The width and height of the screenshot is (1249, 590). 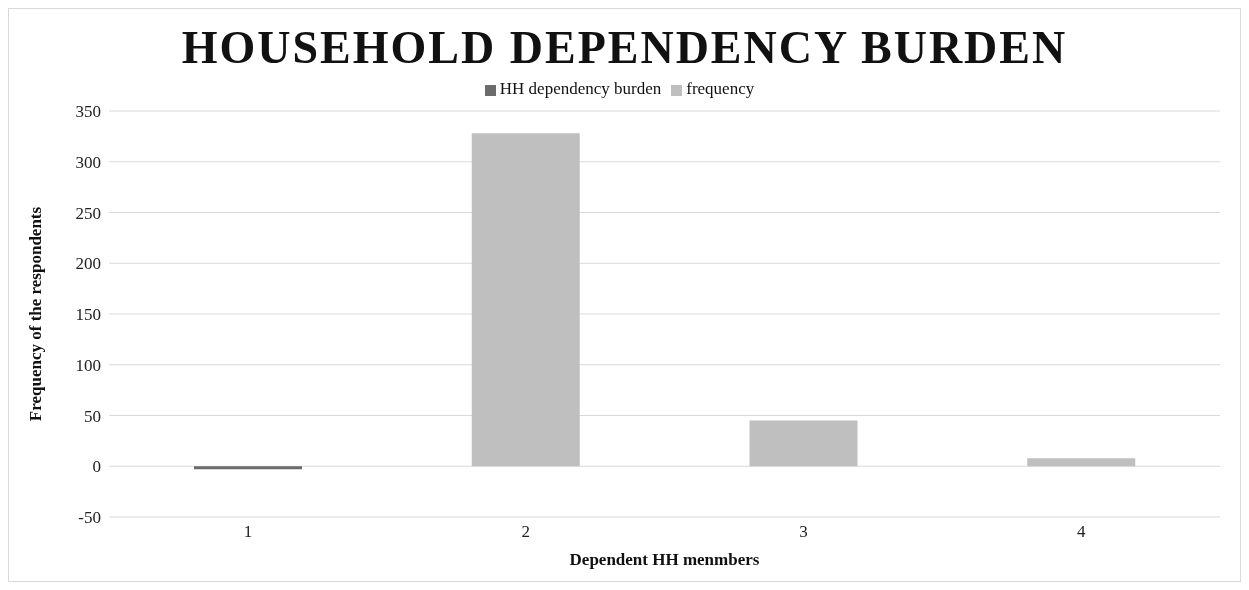 What do you see at coordinates (803, 532) in the screenshot?
I see `x-tick-label: 3` at bounding box center [803, 532].